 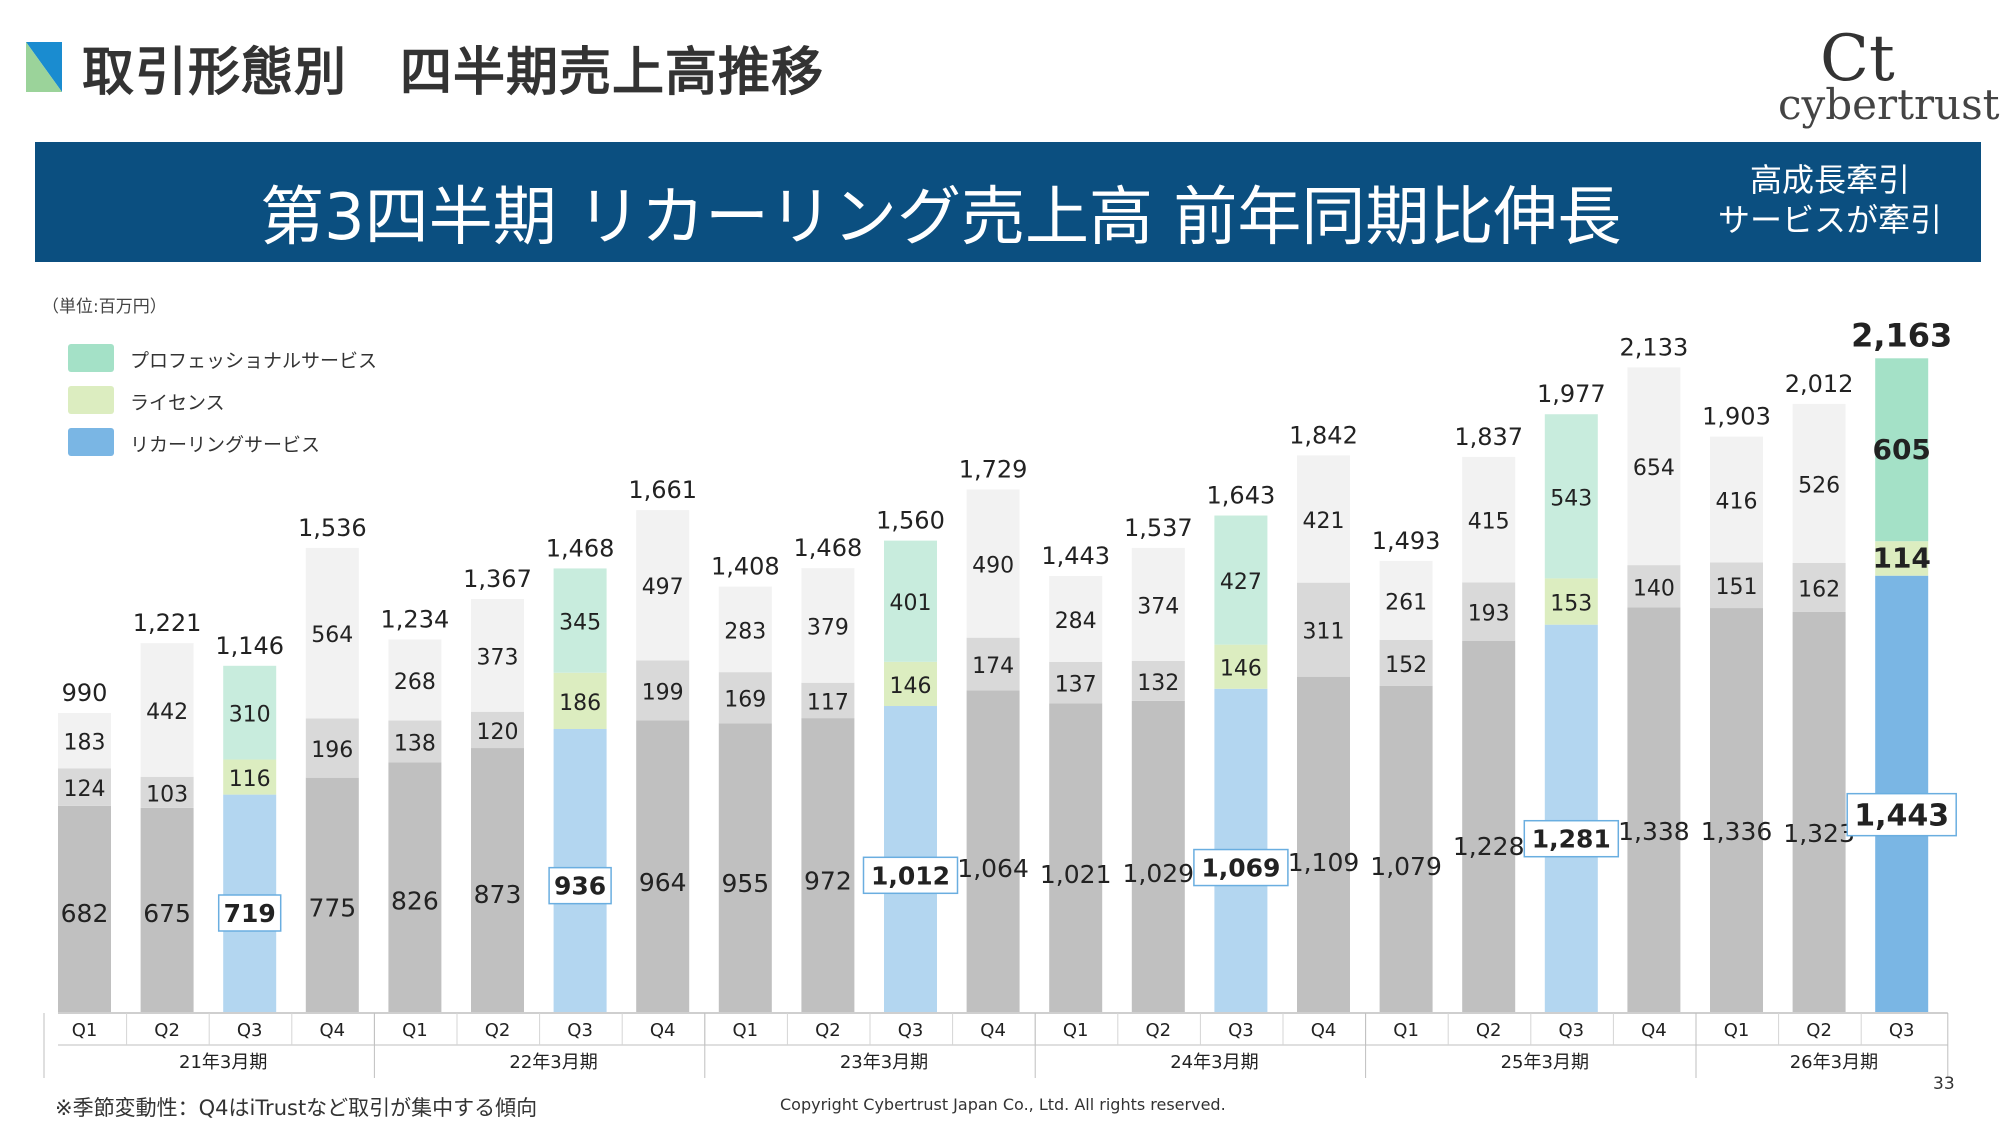 What do you see at coordinates (941, 218) in the screenshot?
I see `banner-headline: 第3四半期 リカーリング売上高 前年同期比伸長` at bounding box center [941, 218].